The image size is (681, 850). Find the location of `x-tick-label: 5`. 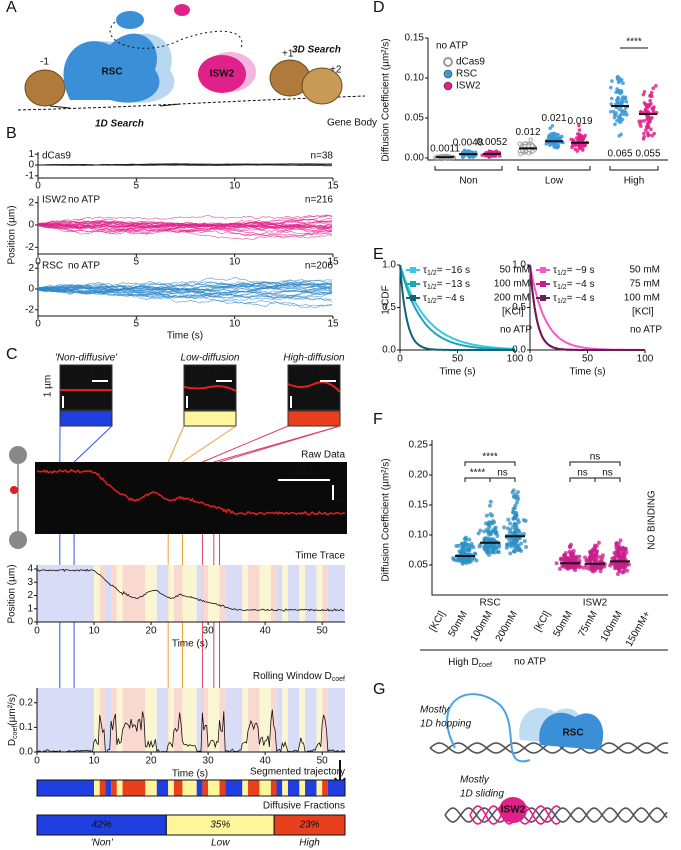

x-tick-label: 5 is located at coordinates (137, 186).